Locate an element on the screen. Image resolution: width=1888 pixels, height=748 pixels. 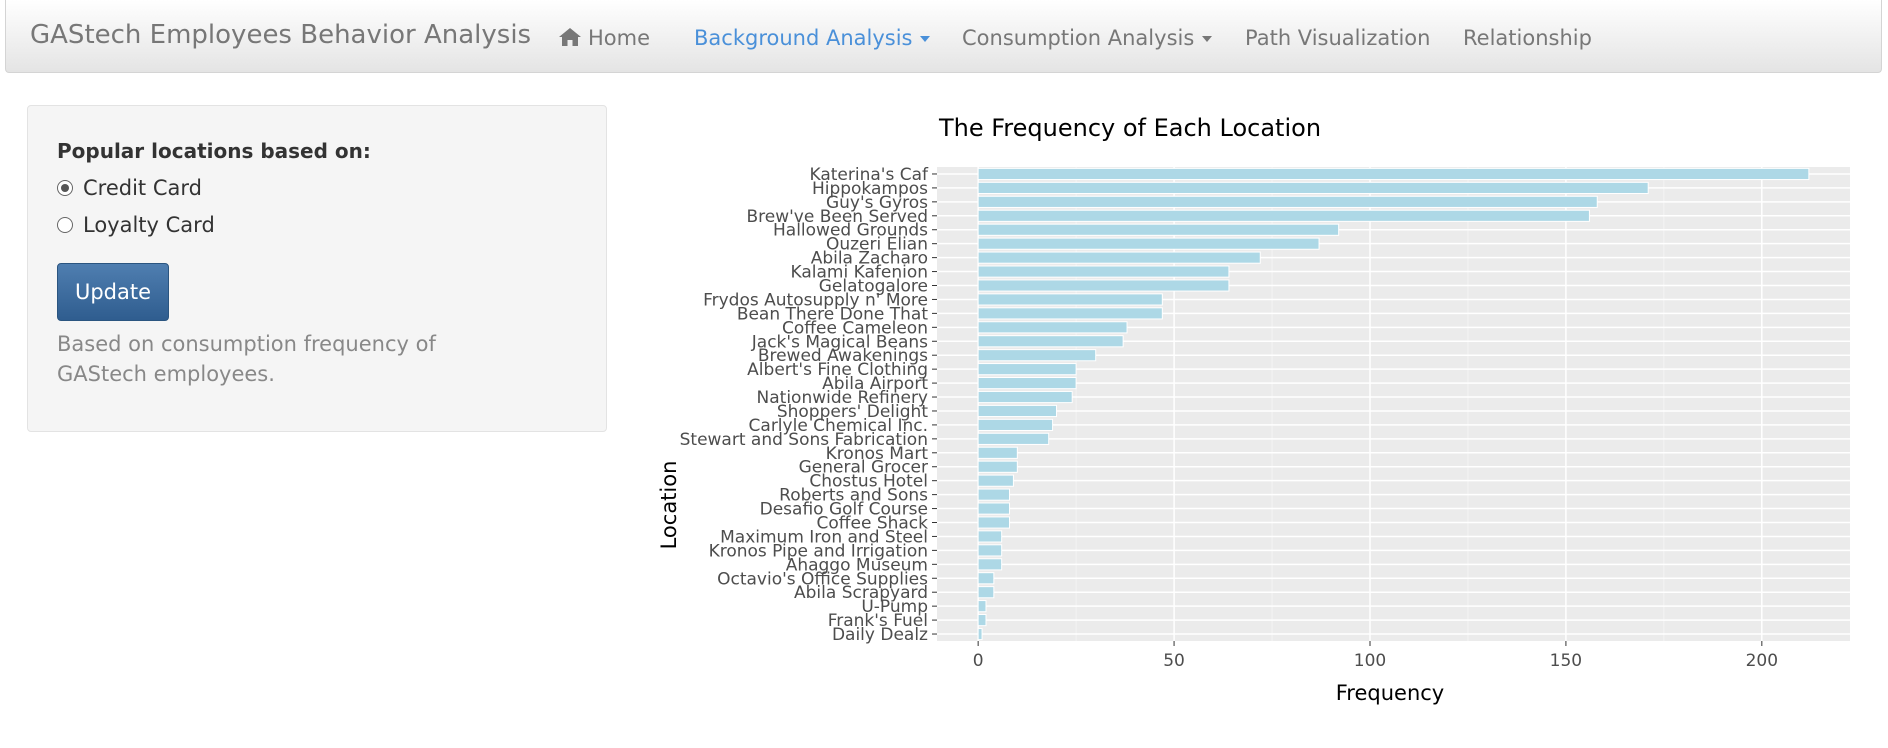
nav-home: Home is located at coordinates (604, 38).